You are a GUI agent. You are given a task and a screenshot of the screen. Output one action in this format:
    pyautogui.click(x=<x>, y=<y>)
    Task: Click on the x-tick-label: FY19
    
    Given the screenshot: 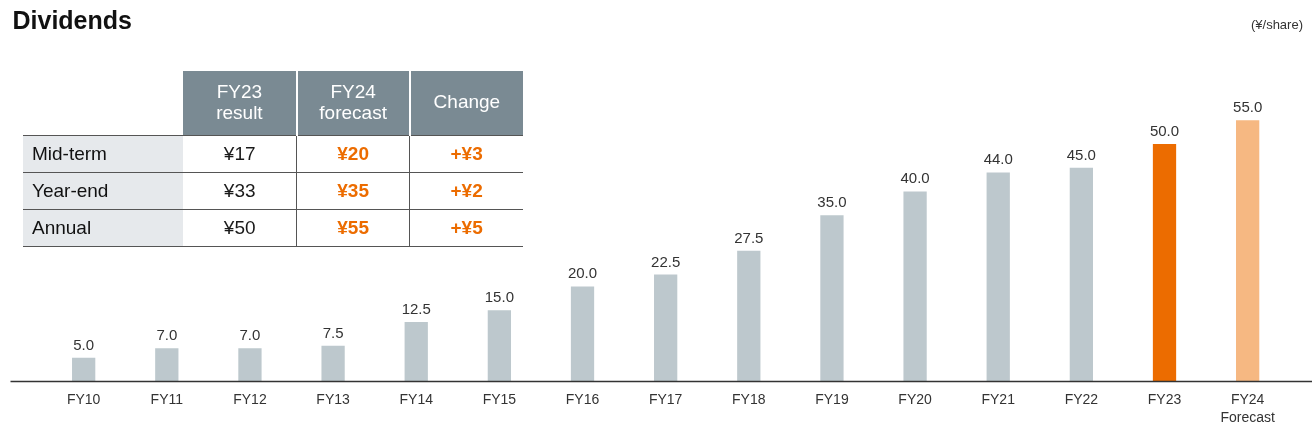 What is the action you would take?
    pyautogui.click(x=832, y=398)
    